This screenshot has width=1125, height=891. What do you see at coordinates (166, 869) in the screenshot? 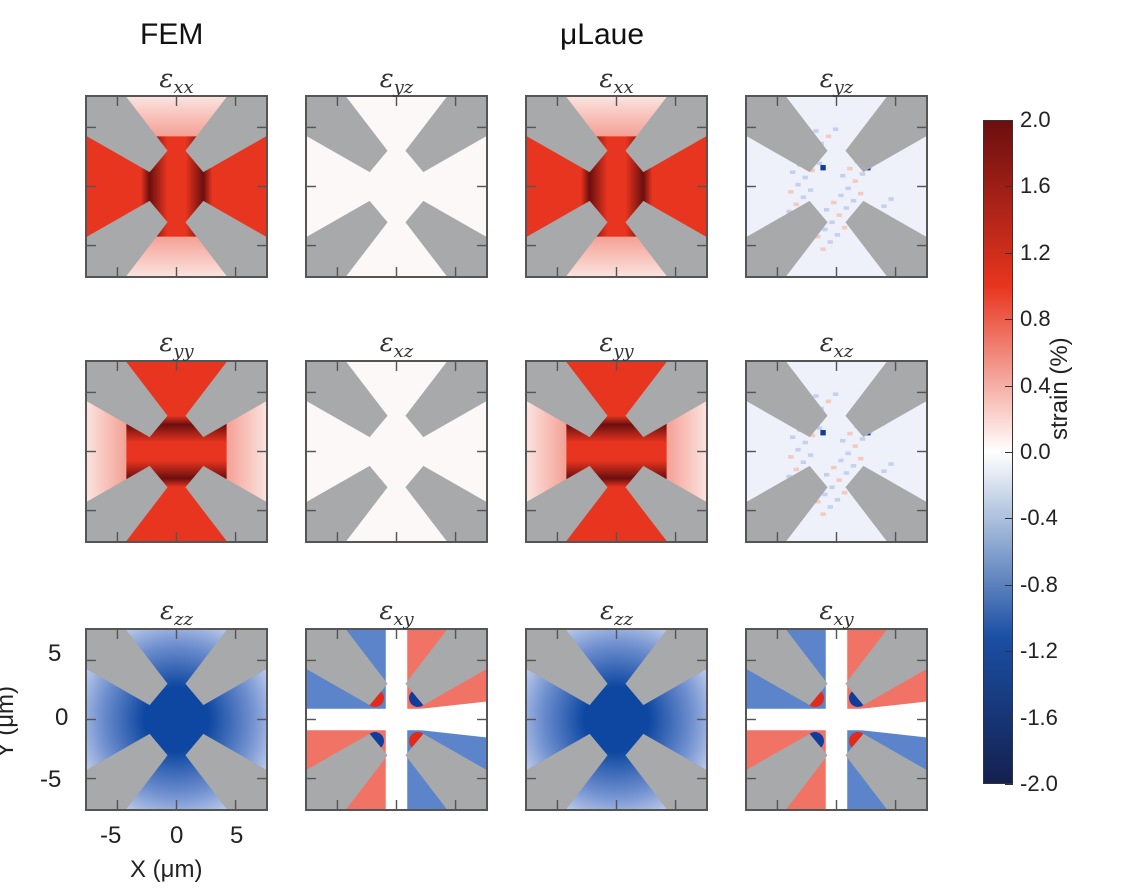
I see `x-axis-label: X (μm)` at bounding box center [166, 869].